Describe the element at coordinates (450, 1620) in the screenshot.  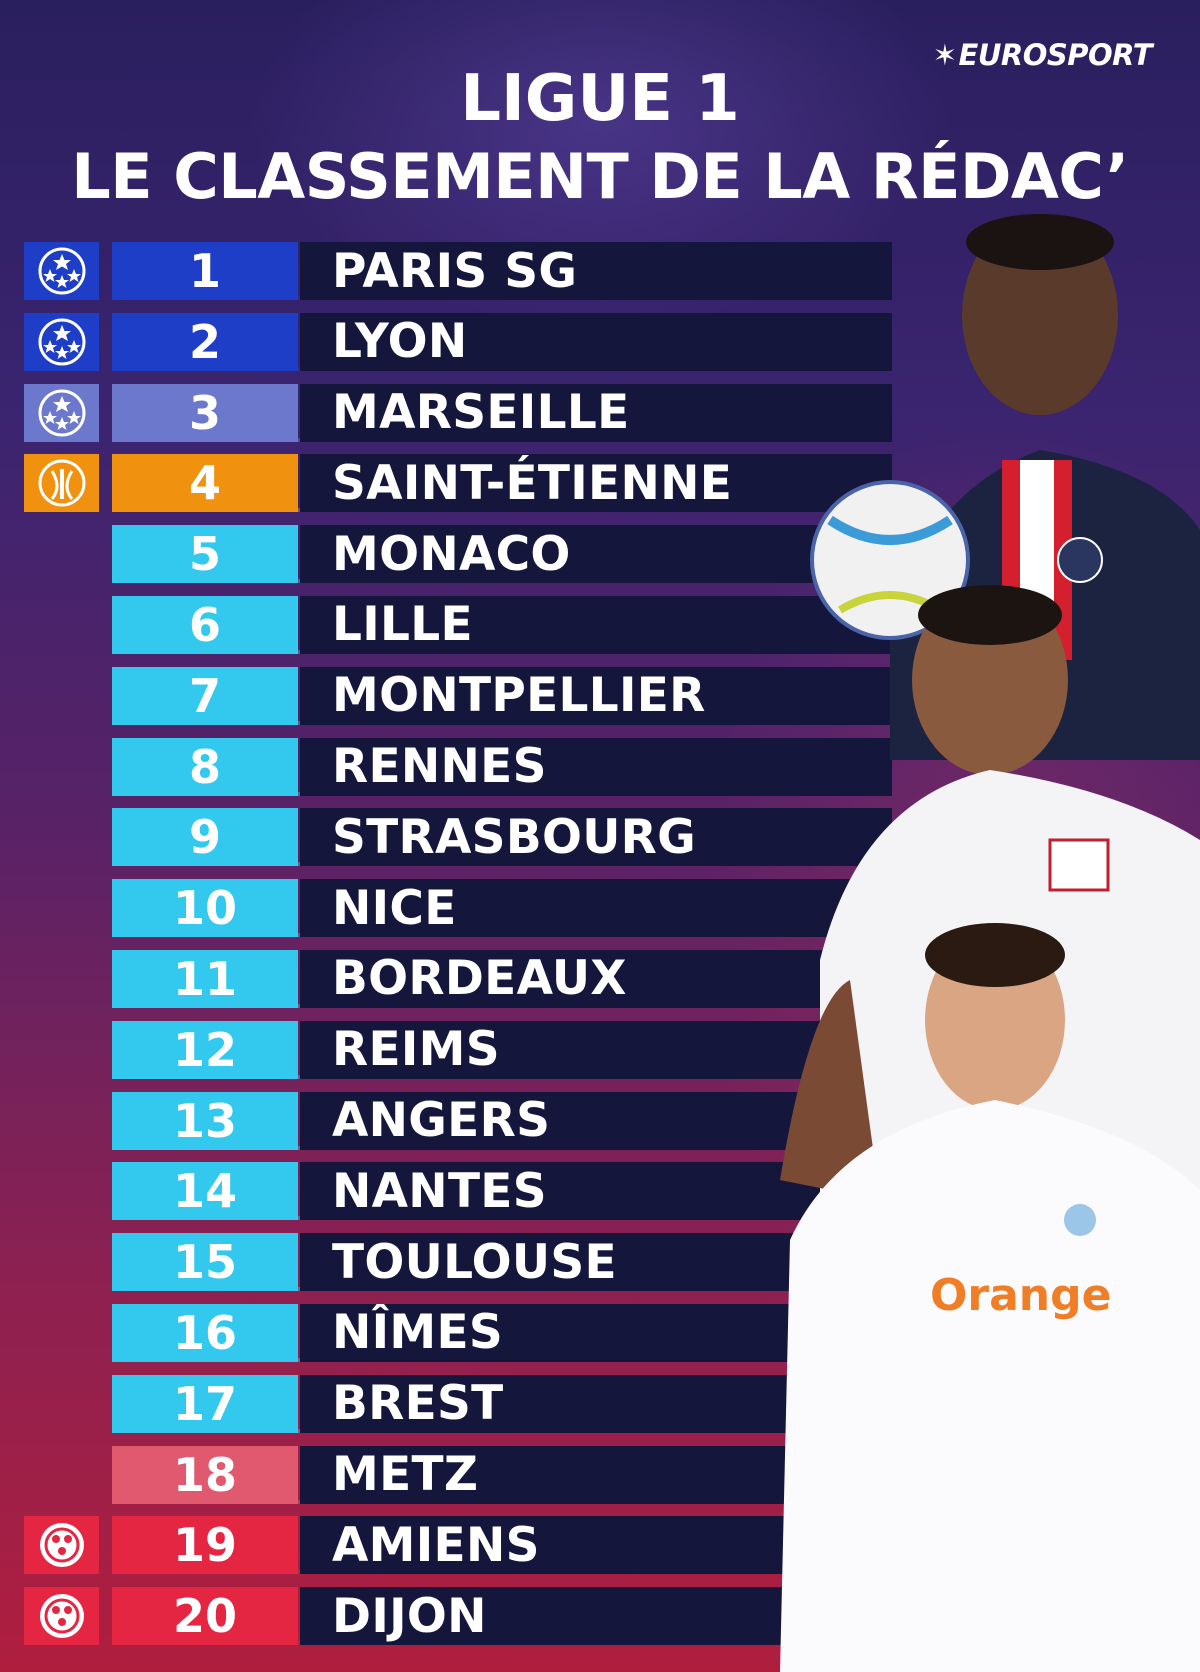
I see `standing-row: 20 DIJON` at that location.